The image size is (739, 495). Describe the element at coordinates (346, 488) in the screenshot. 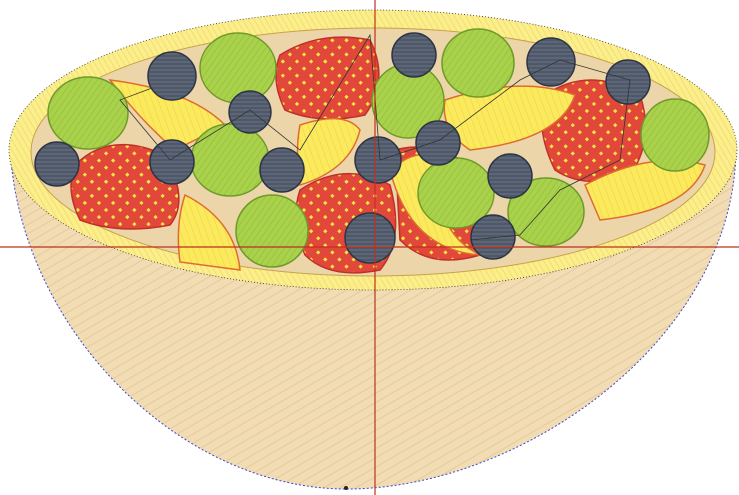

I see `stitch-end-marker` at that location.